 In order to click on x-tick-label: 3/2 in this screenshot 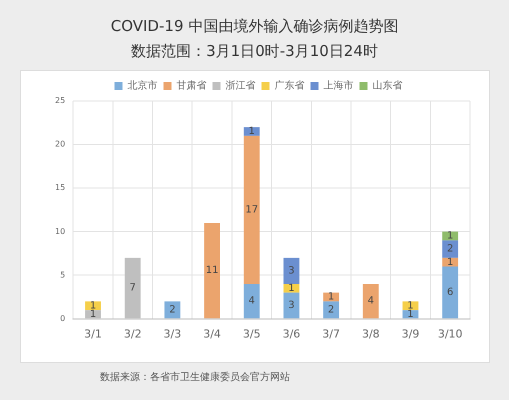, I will do `click(133, 333)`.